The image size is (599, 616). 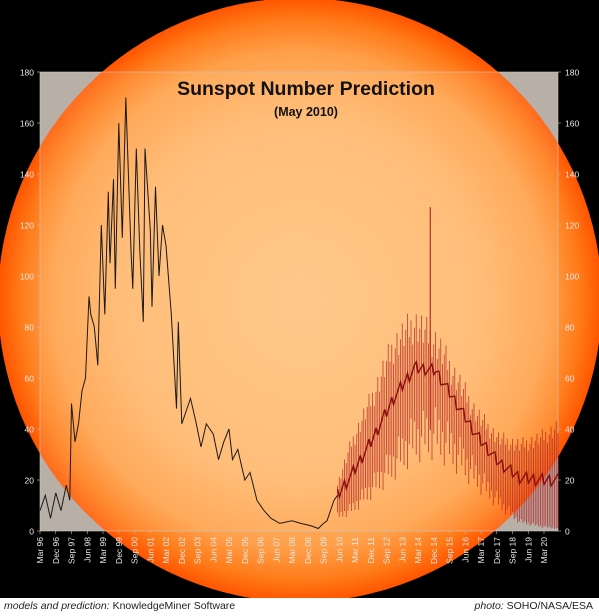 I want to click on x-tick-label: Dec 08, so click(x=308, y=550).